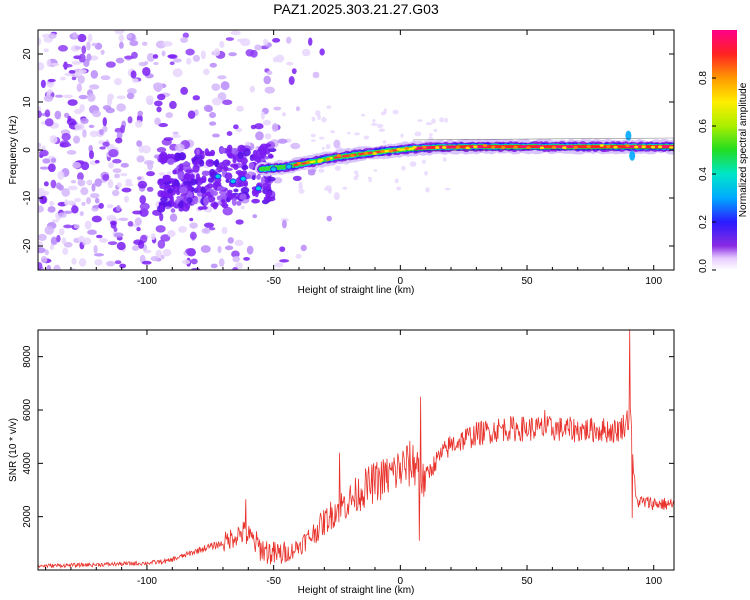 The image size is (750, 600). What do you see at coordinates (543, 139) in the screenshot?
I see `ridge-outline` at bounding box center [543, 139].